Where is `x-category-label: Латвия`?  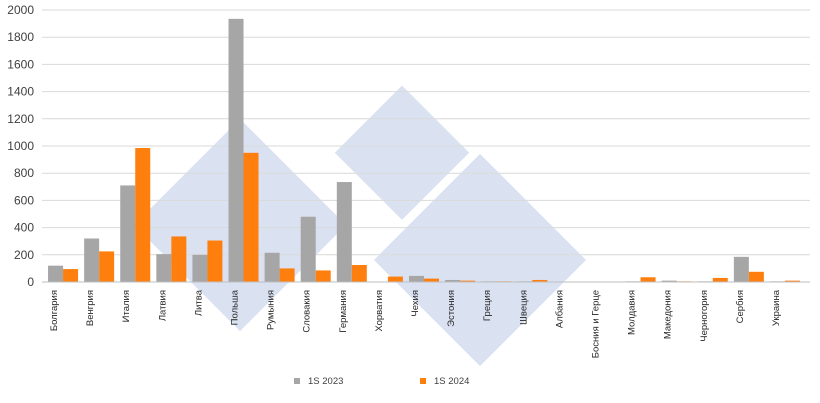
x-category-label: Латвия is located at coordinates (162, 305).